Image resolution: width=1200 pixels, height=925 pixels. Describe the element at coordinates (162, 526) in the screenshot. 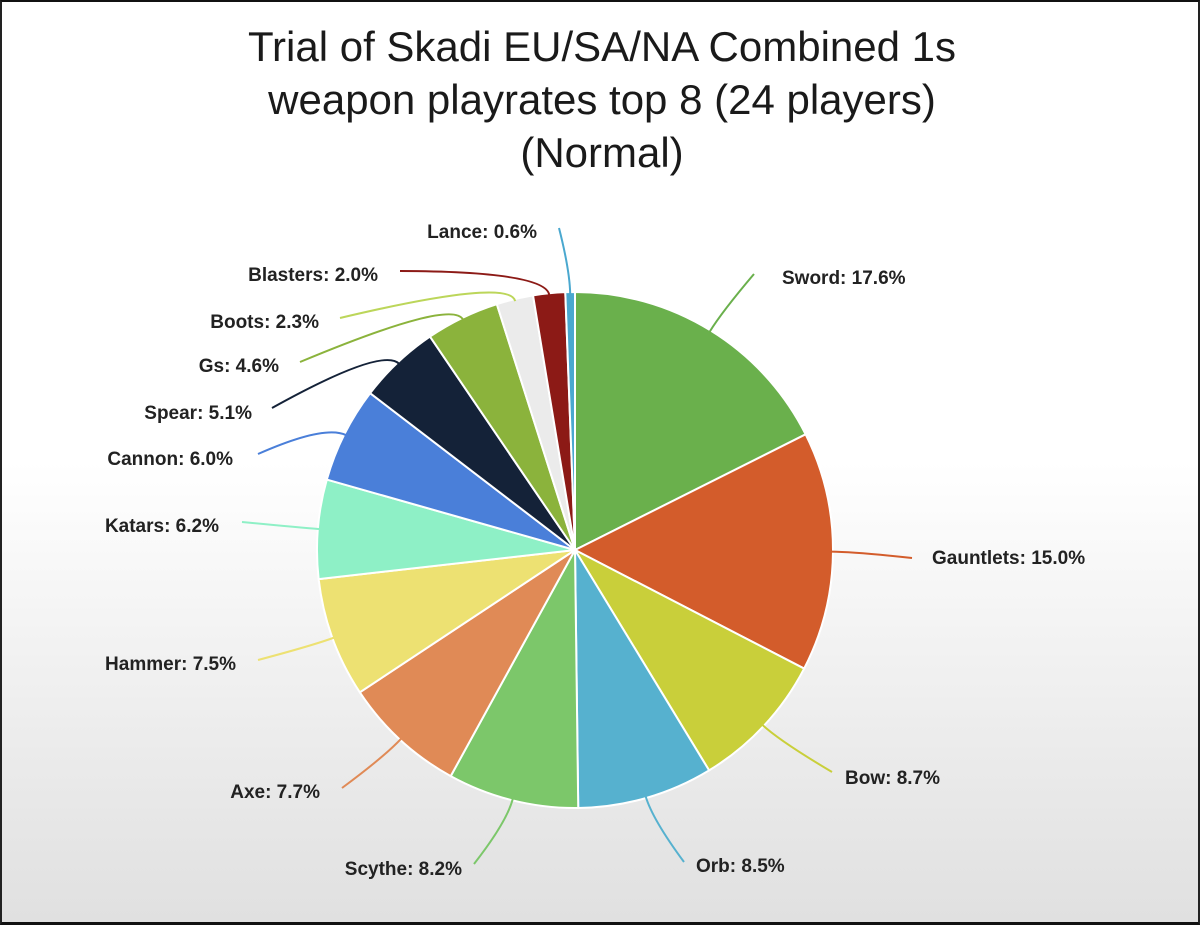

I see `slice-label: Katars: 6.2%` at that location.